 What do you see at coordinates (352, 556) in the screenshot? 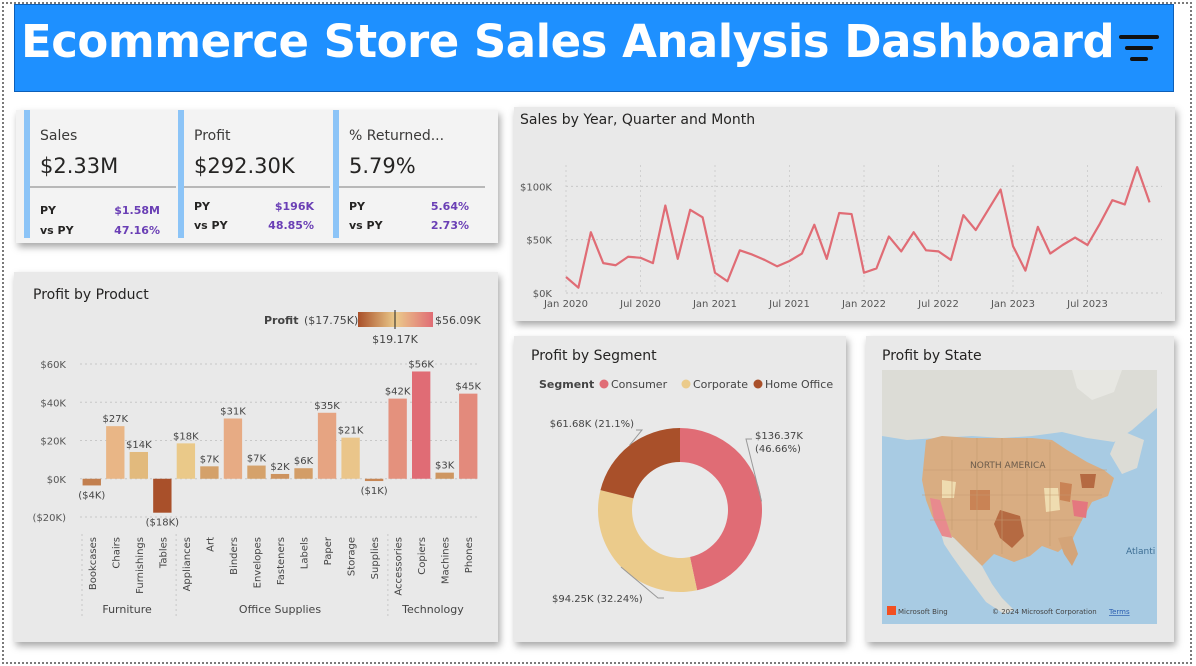
I see `category-tick-label: Storage` at bounding box center [352, 556].